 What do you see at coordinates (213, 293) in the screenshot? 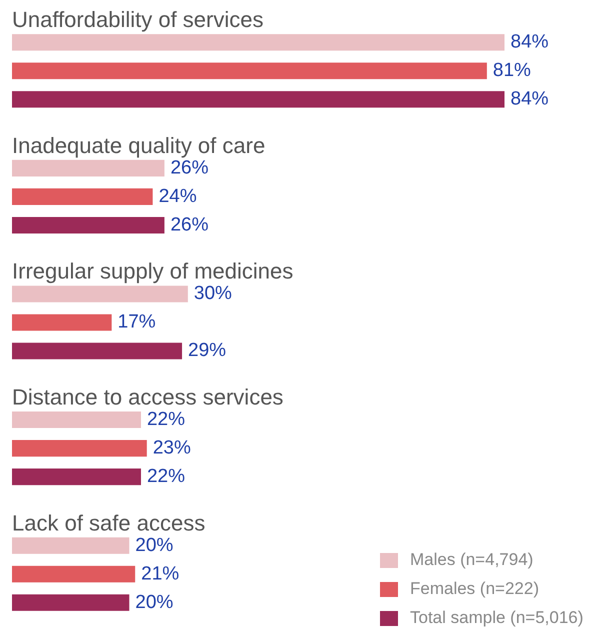
I see `data-label: 30%` at bounding box center [213, 293].